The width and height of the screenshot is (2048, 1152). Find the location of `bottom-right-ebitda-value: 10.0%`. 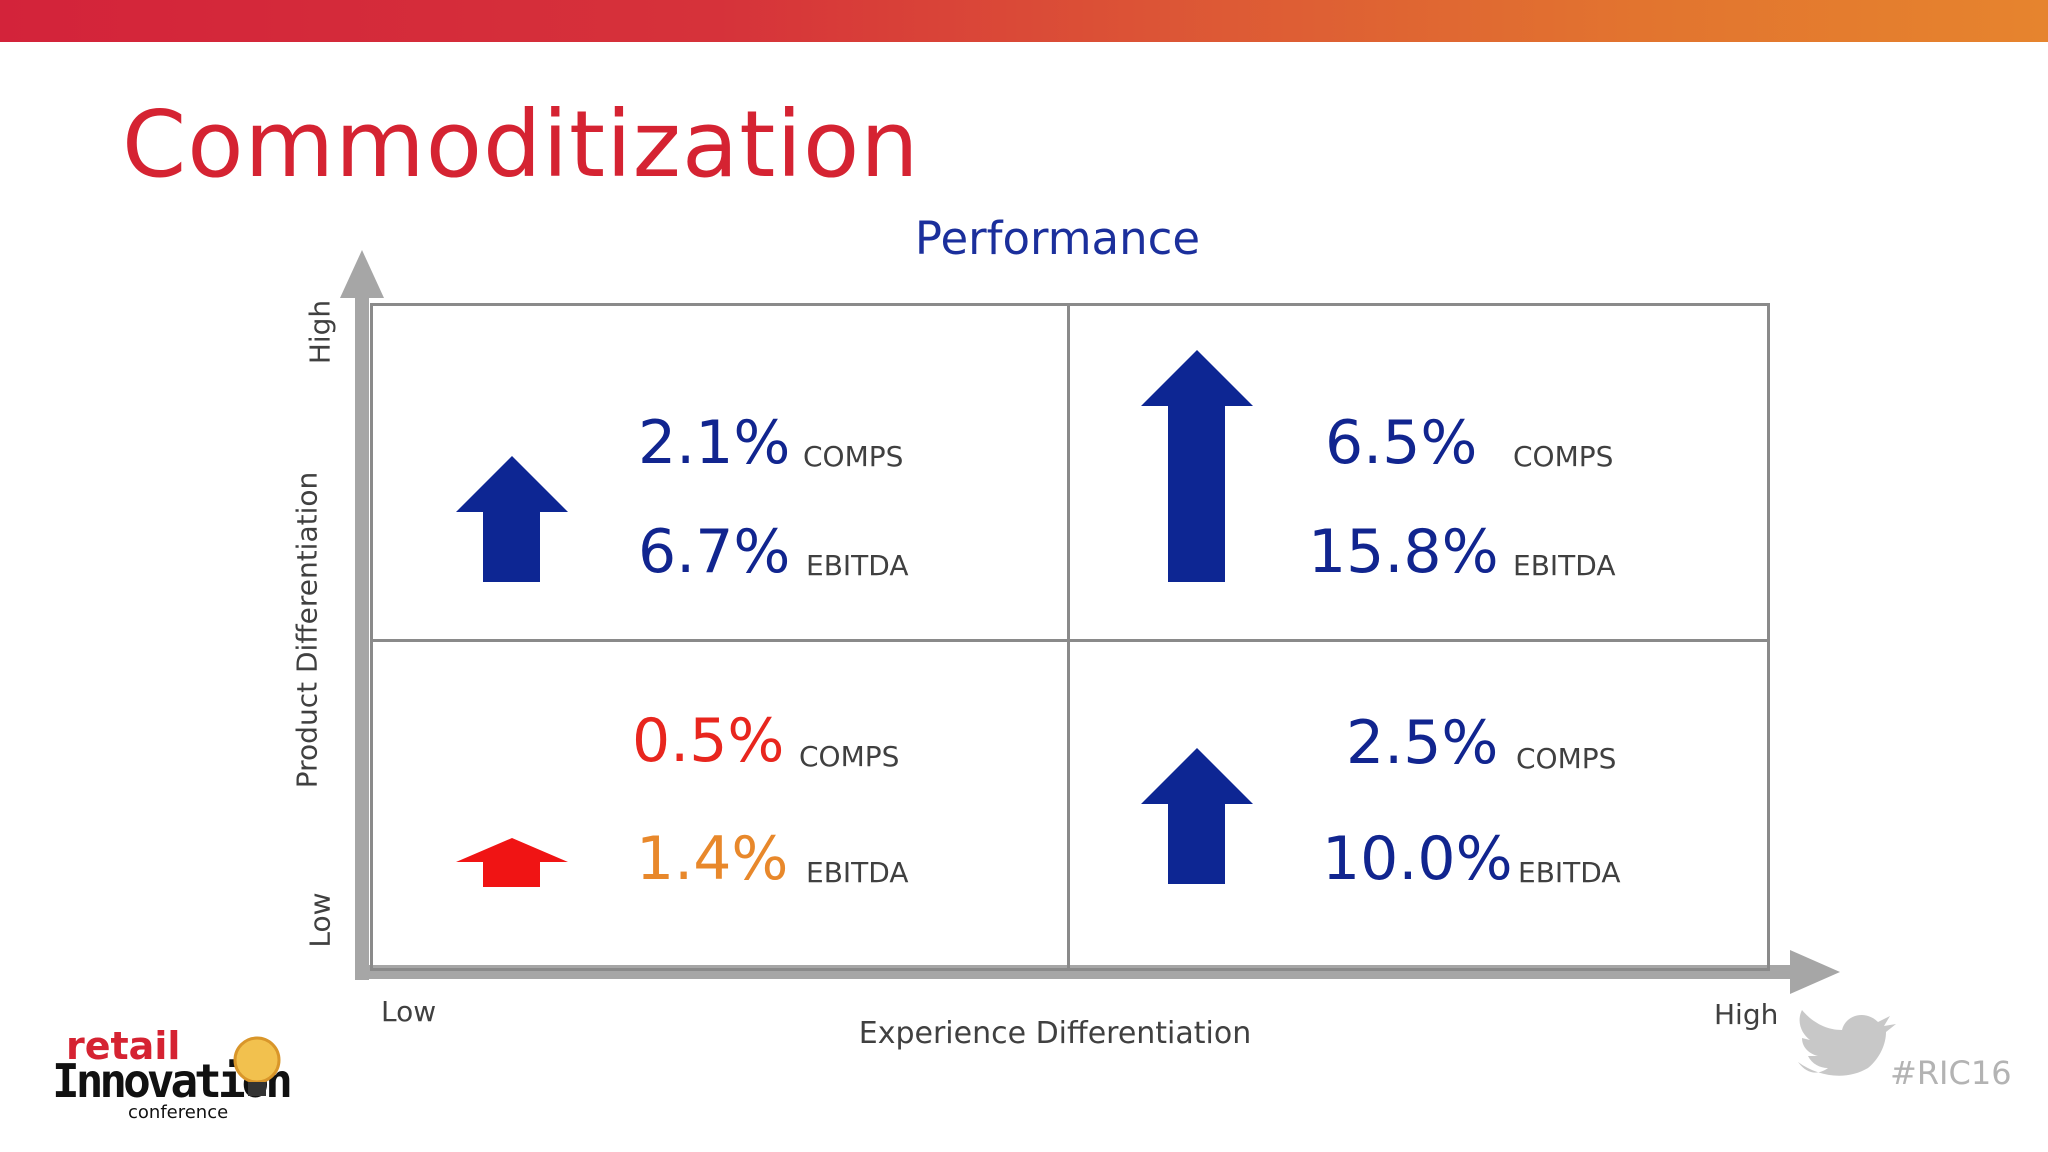

bottom-right-ebitda-value: 10.0% is located at coordinates (1417, 859).